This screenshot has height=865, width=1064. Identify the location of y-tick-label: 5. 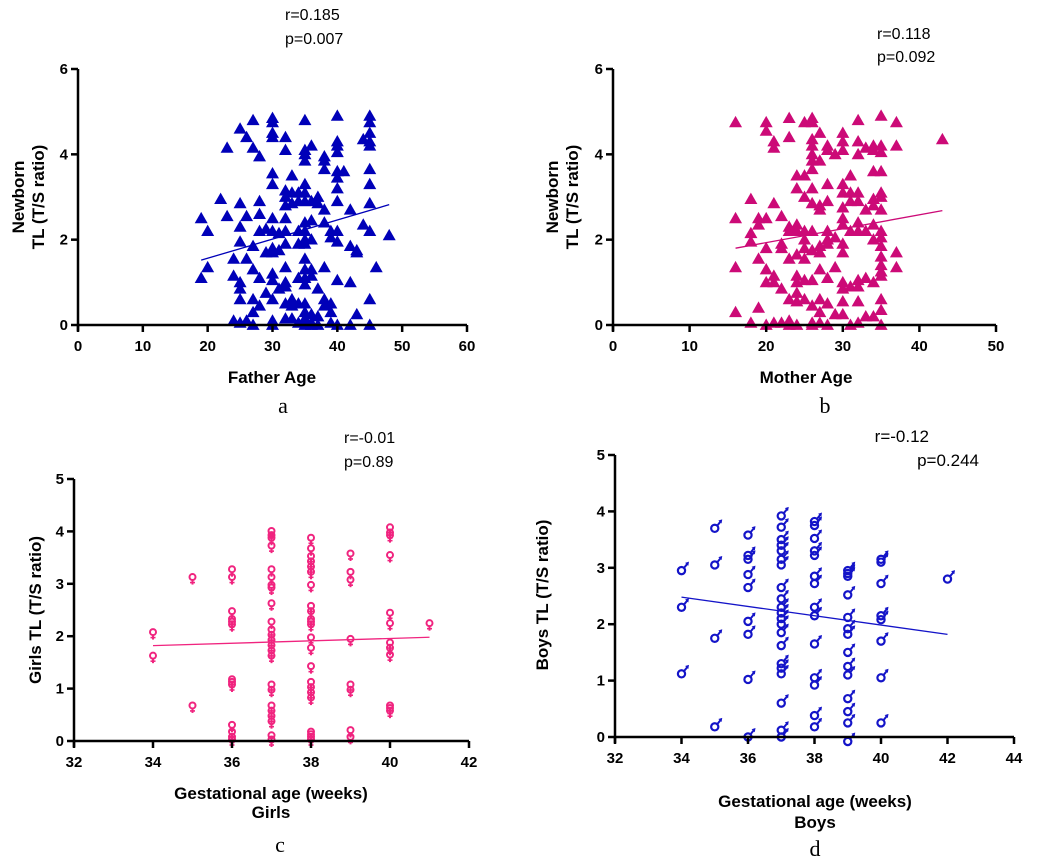
(601, 455).